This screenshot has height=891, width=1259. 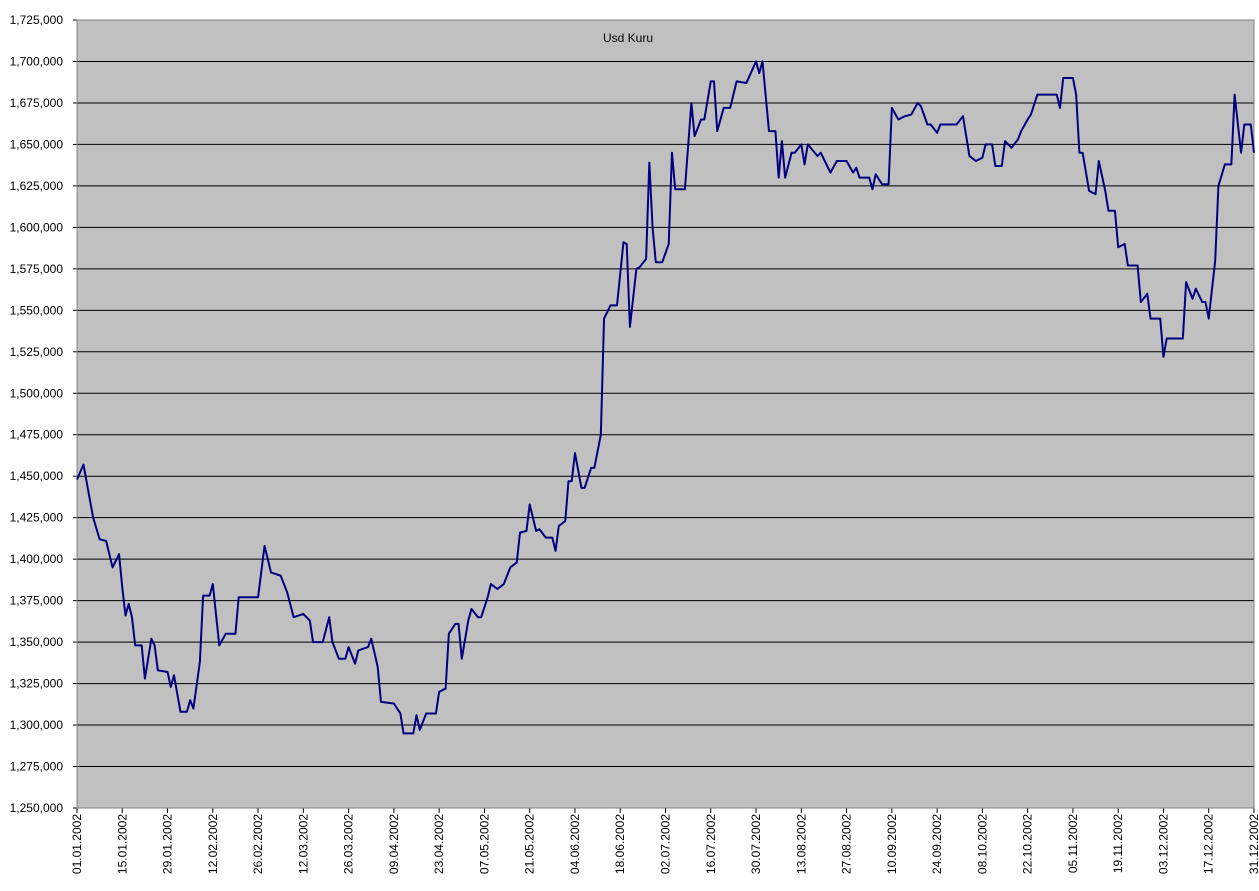 I want to click on x-tick-label: 17.12.2002, so click(x=1209, y=844).